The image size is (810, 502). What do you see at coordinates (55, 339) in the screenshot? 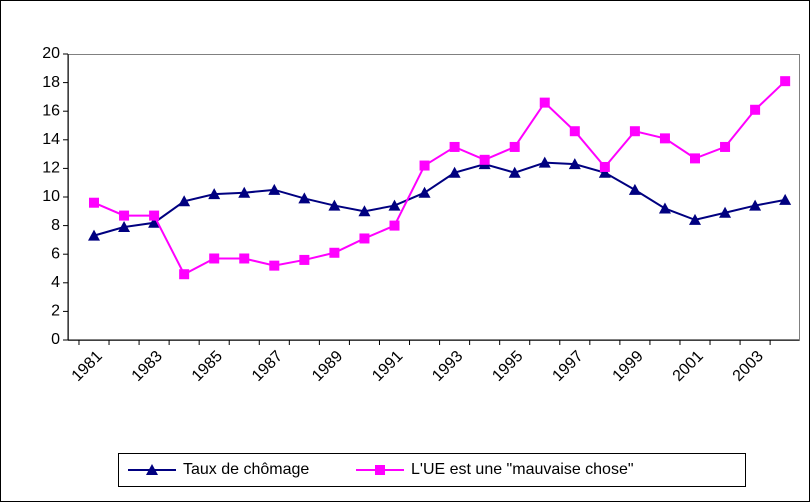
I see `y-tick-label: 0` at bounding box center [55, 339].